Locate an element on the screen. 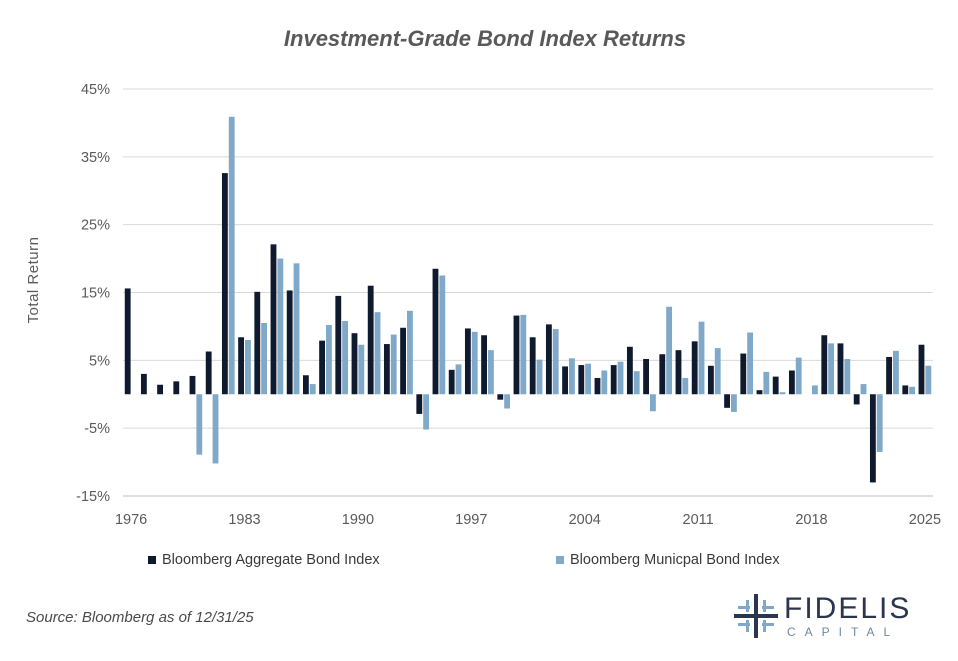 The width and height of the screenshot is (958, 661). x-tick-label: 1997 is located at coordinates (471, 520).